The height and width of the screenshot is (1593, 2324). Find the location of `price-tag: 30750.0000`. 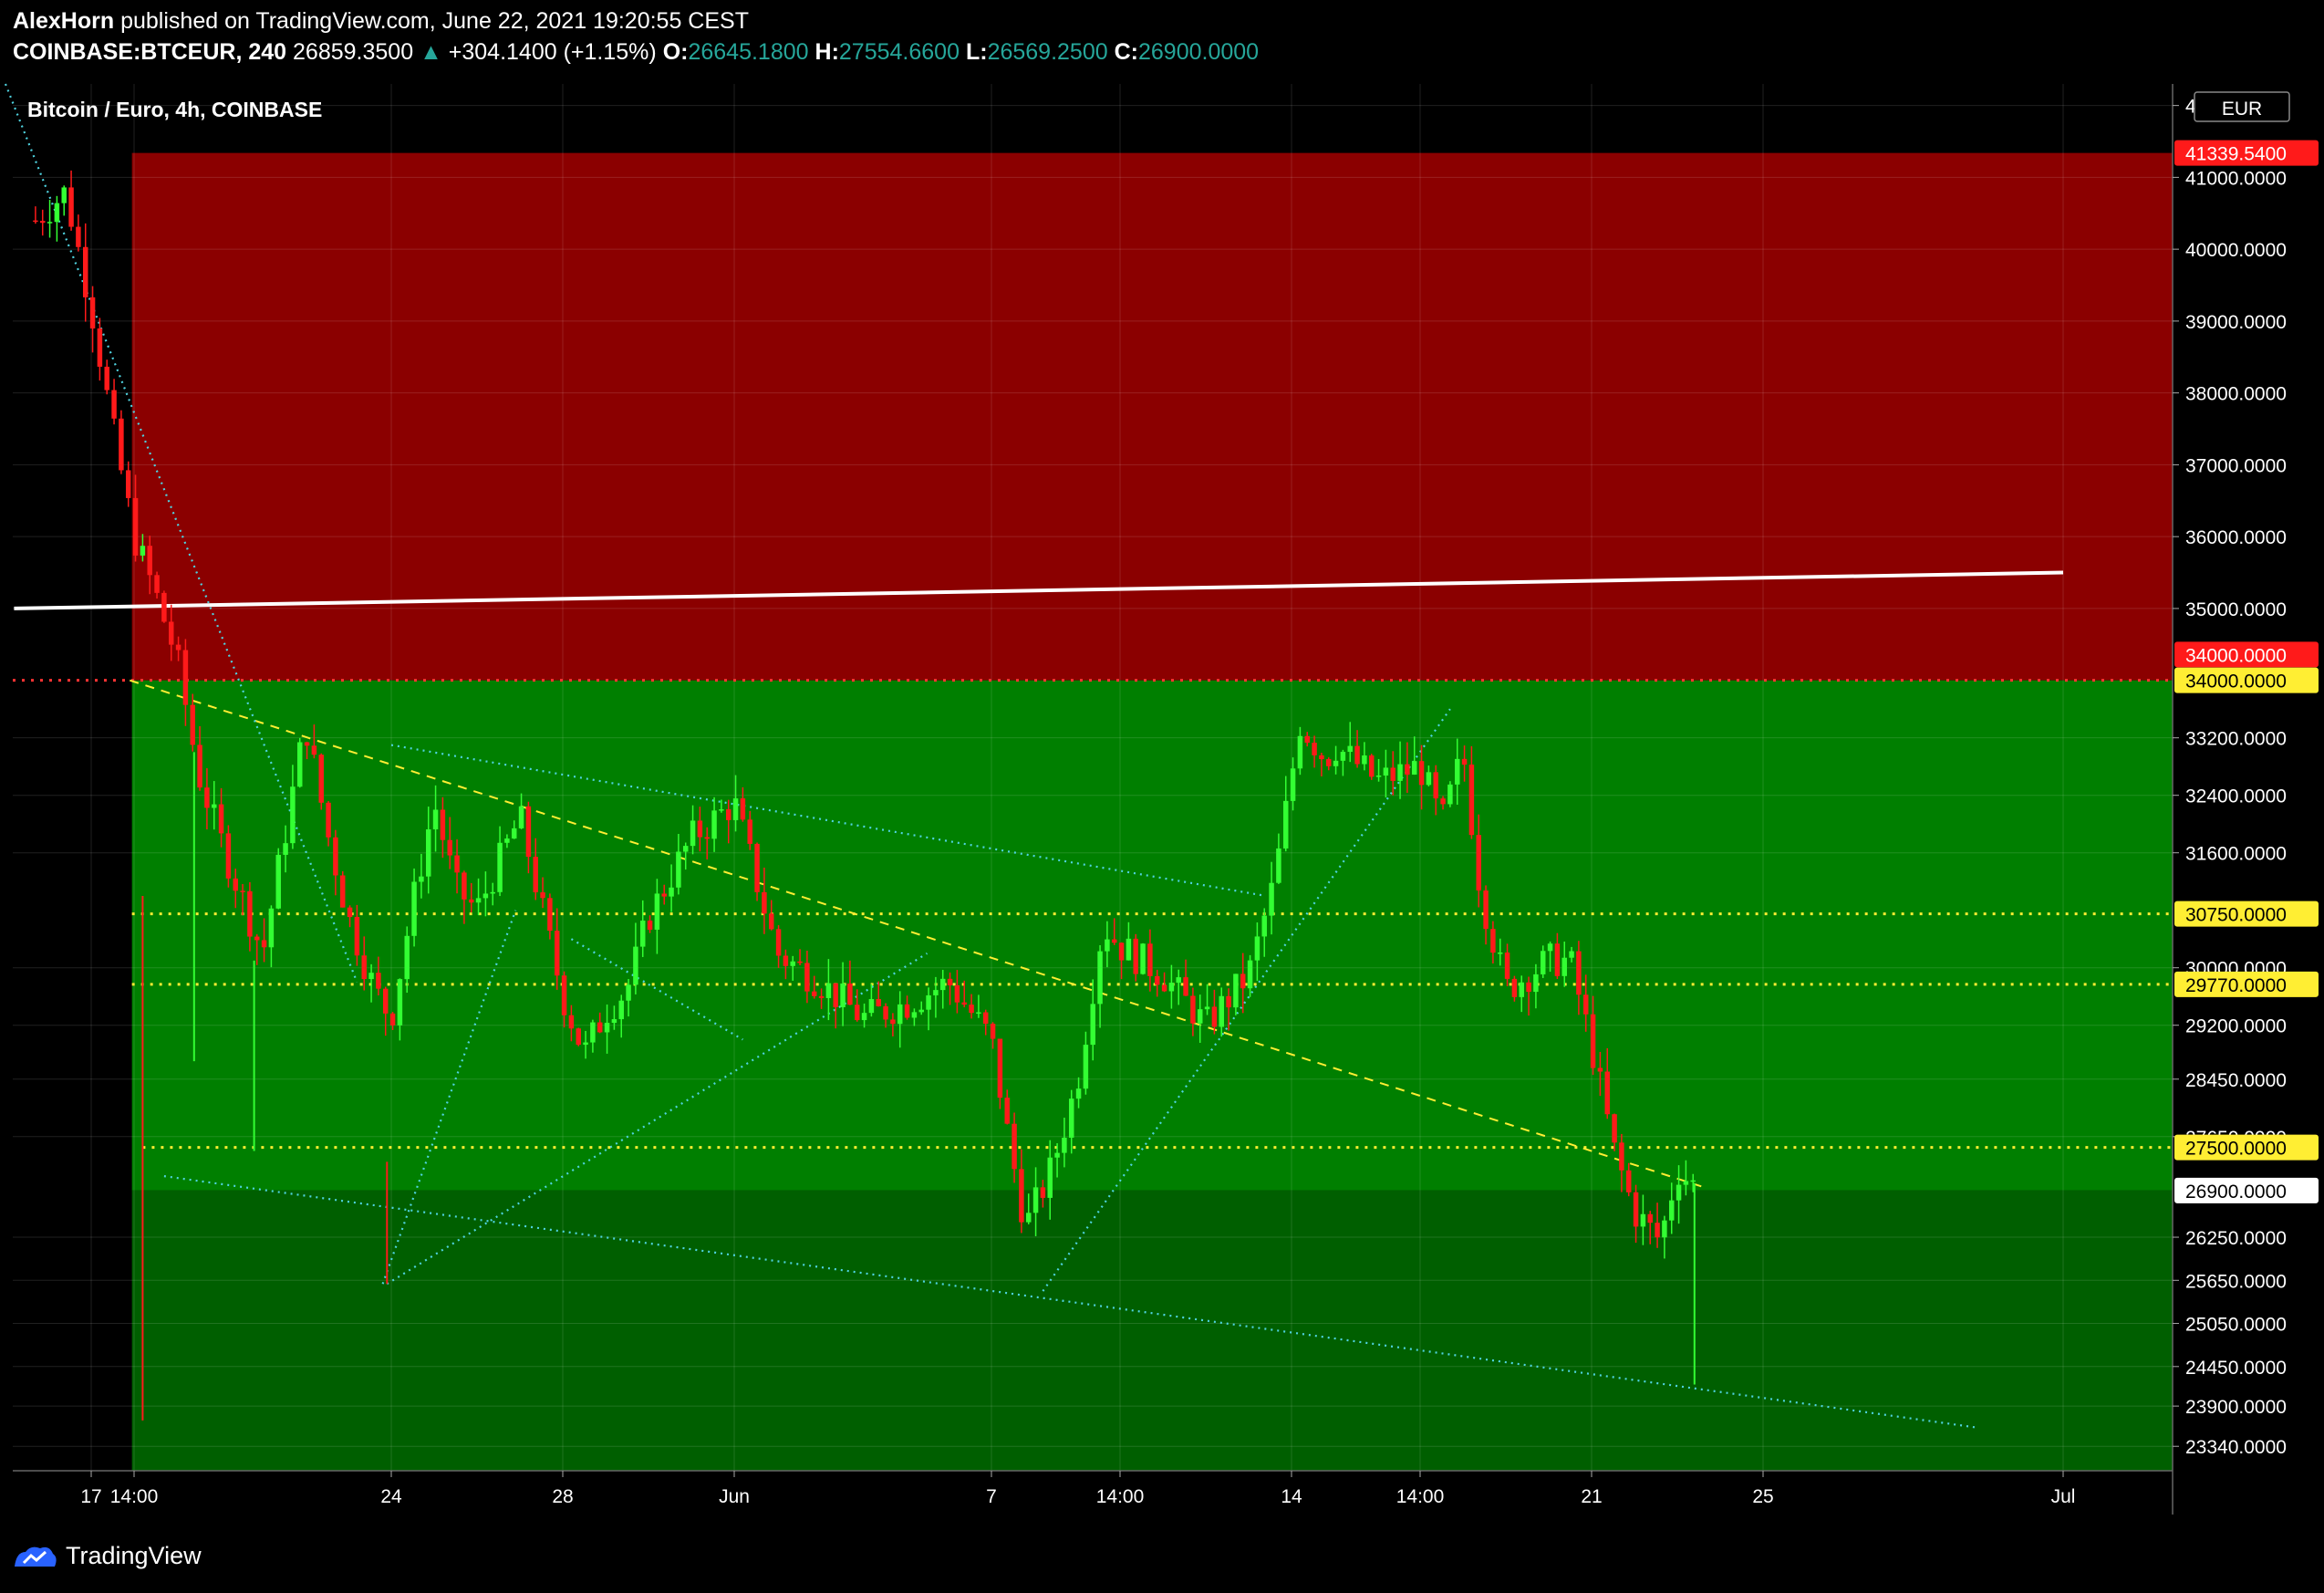

price-tag: 30750.0000 is located at coordinates (2246, 914).